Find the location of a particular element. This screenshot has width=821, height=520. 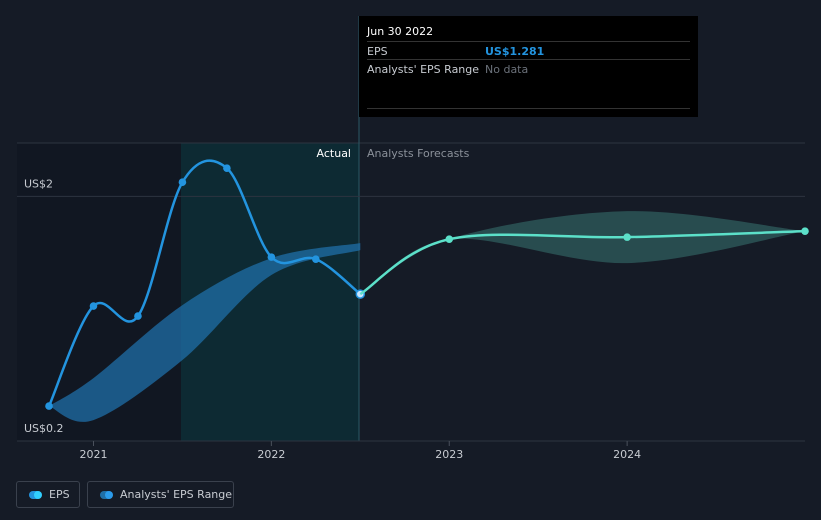

legend-item: EPS is located at coordinates (48, 494).